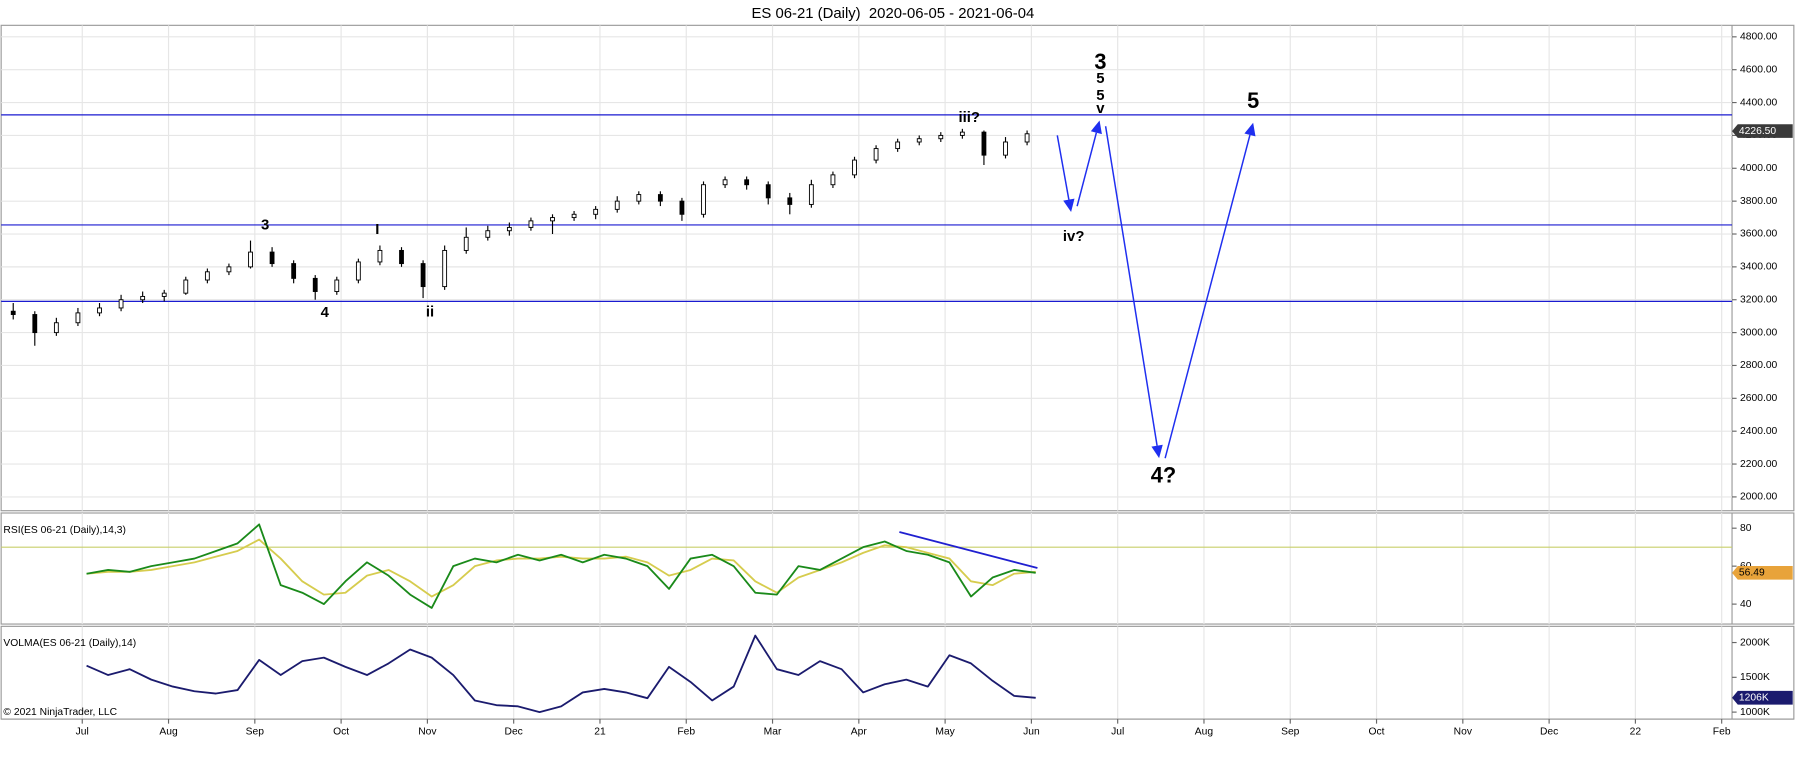  Describe the element at coordinates (377, 230) in the screenshot. I see `wave-label: I` at that location.